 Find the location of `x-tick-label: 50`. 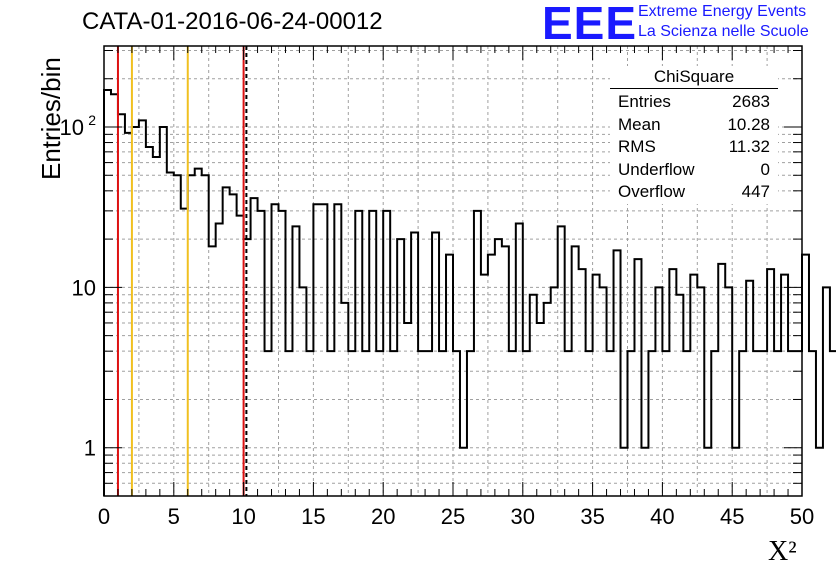

x-tick-label: 50 is located at coordinates (802, 516).